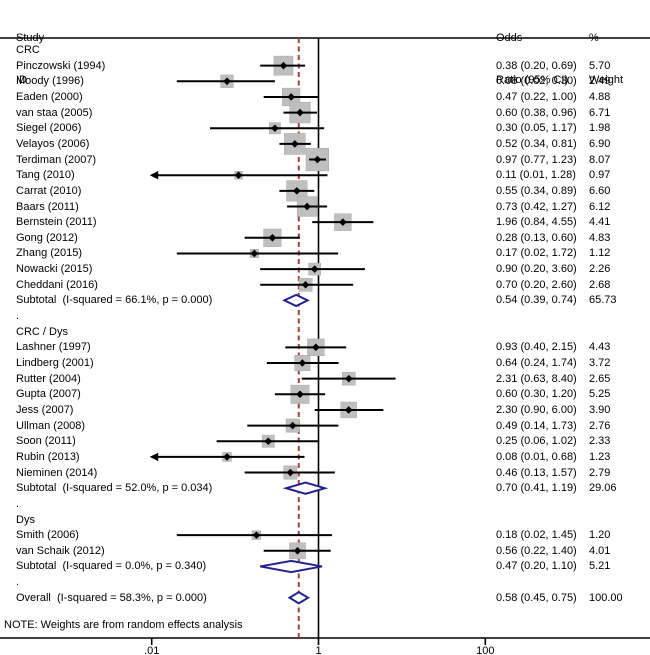 This screenshot has width=650, height=655. I want to click on or-ci-value: 0.60 (0.38, 0.96), so click(536, 112).